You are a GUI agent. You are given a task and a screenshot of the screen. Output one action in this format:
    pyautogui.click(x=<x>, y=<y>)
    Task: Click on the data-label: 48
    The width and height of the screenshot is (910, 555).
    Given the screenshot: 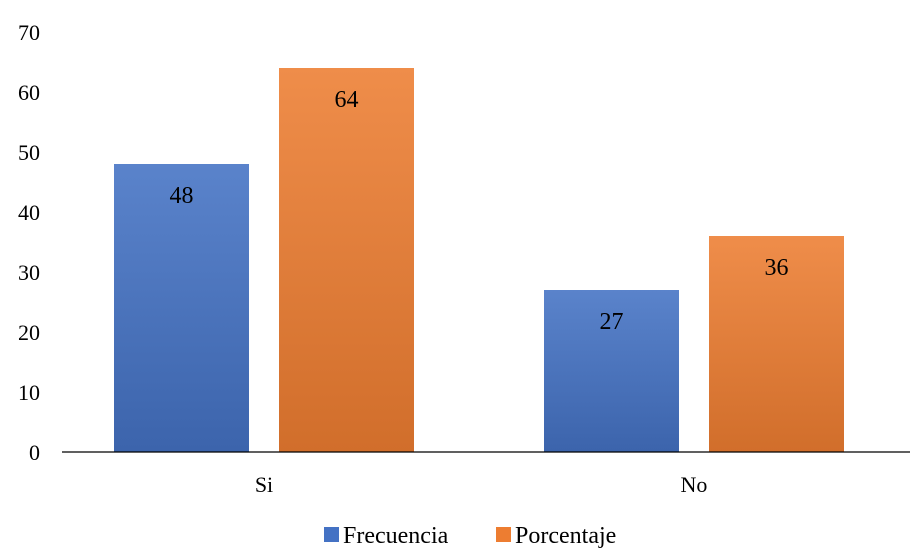 What is the action you would take?
    pyautogui.click(x=182, y=196)
    